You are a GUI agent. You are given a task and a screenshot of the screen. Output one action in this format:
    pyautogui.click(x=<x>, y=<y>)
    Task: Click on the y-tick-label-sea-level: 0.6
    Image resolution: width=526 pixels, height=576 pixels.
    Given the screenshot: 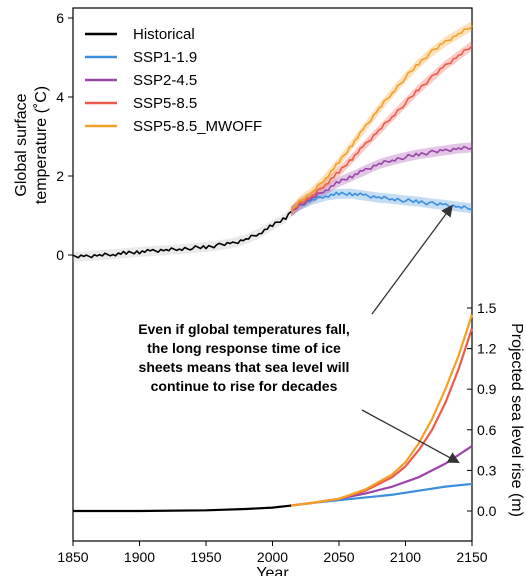 What is the action you would take?
    pyautogui.click(x=487, y=430)
    